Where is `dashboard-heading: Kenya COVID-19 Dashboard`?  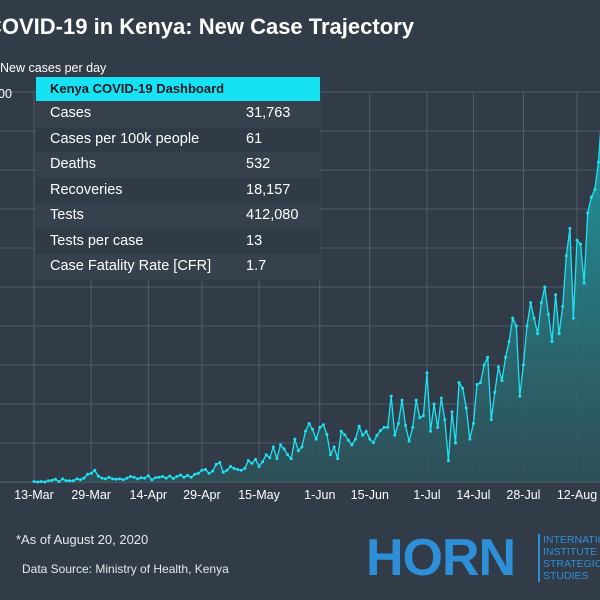
dashboard-heading: Kenya COVID-19 Dashboard is located at coordinates (178, 89).